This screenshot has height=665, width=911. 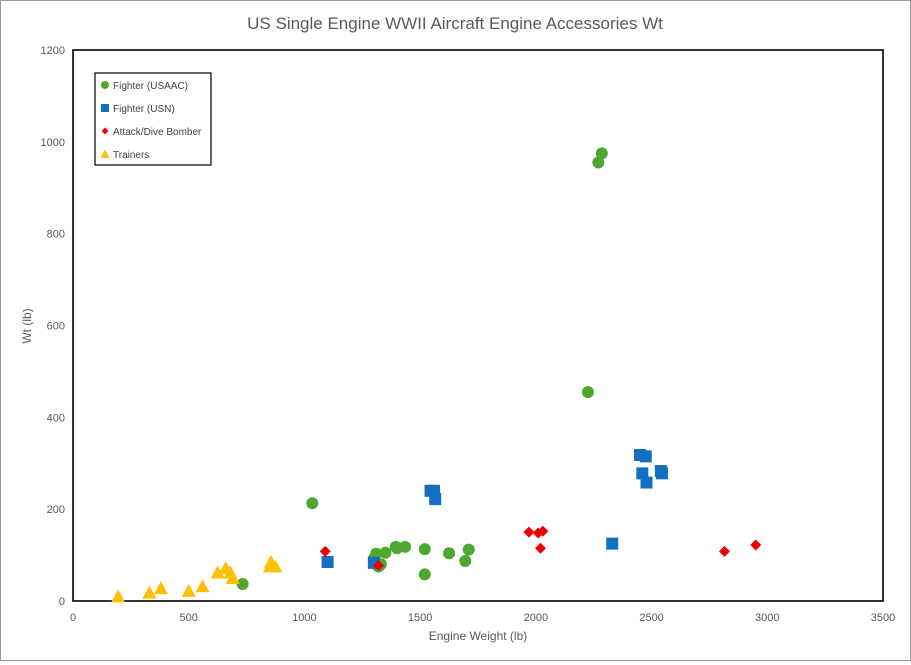 I want to click on y-tick-label: 200, so click(x=56, y=510).